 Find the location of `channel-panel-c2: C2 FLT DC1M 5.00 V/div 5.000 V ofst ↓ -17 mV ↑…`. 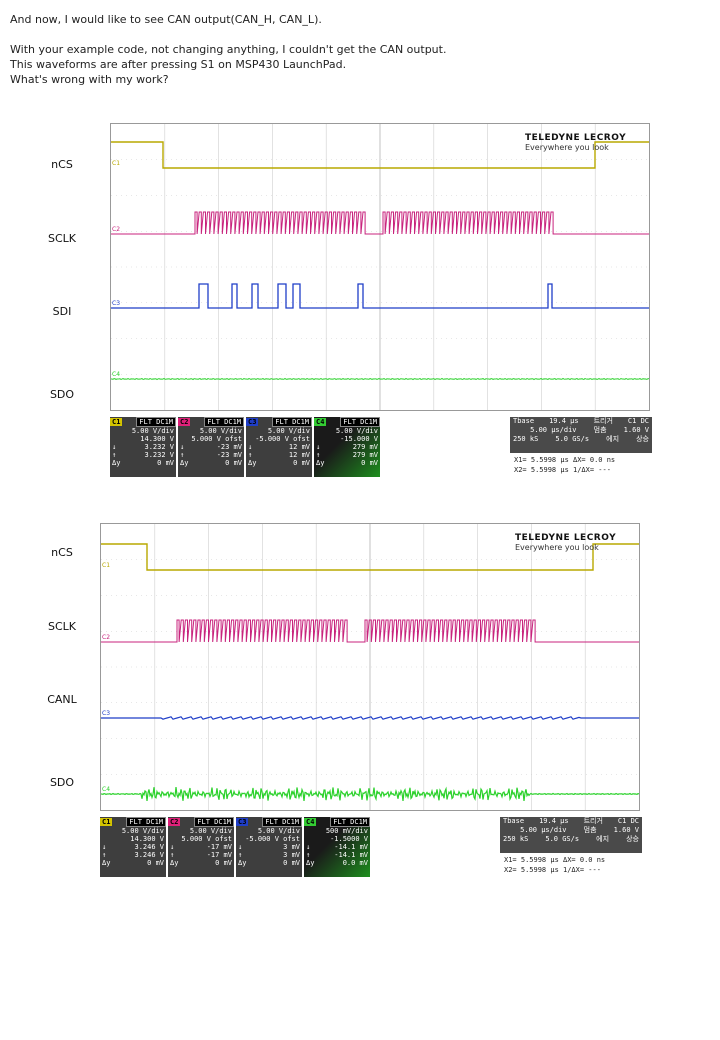

channel-panel-c2: C2 FLT DC1M 5.00 V/div 5.000 V ofst ↓ -17 mV ↑… is located at coordinates (201, 847).